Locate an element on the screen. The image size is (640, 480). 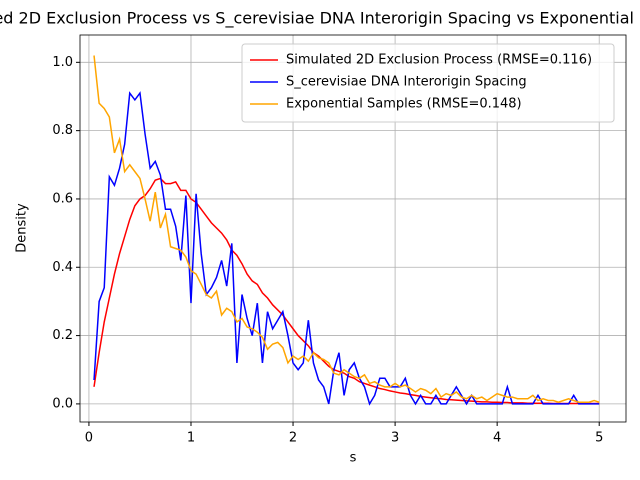
x-tick-label: 2 is located at coordinates (293, 438).